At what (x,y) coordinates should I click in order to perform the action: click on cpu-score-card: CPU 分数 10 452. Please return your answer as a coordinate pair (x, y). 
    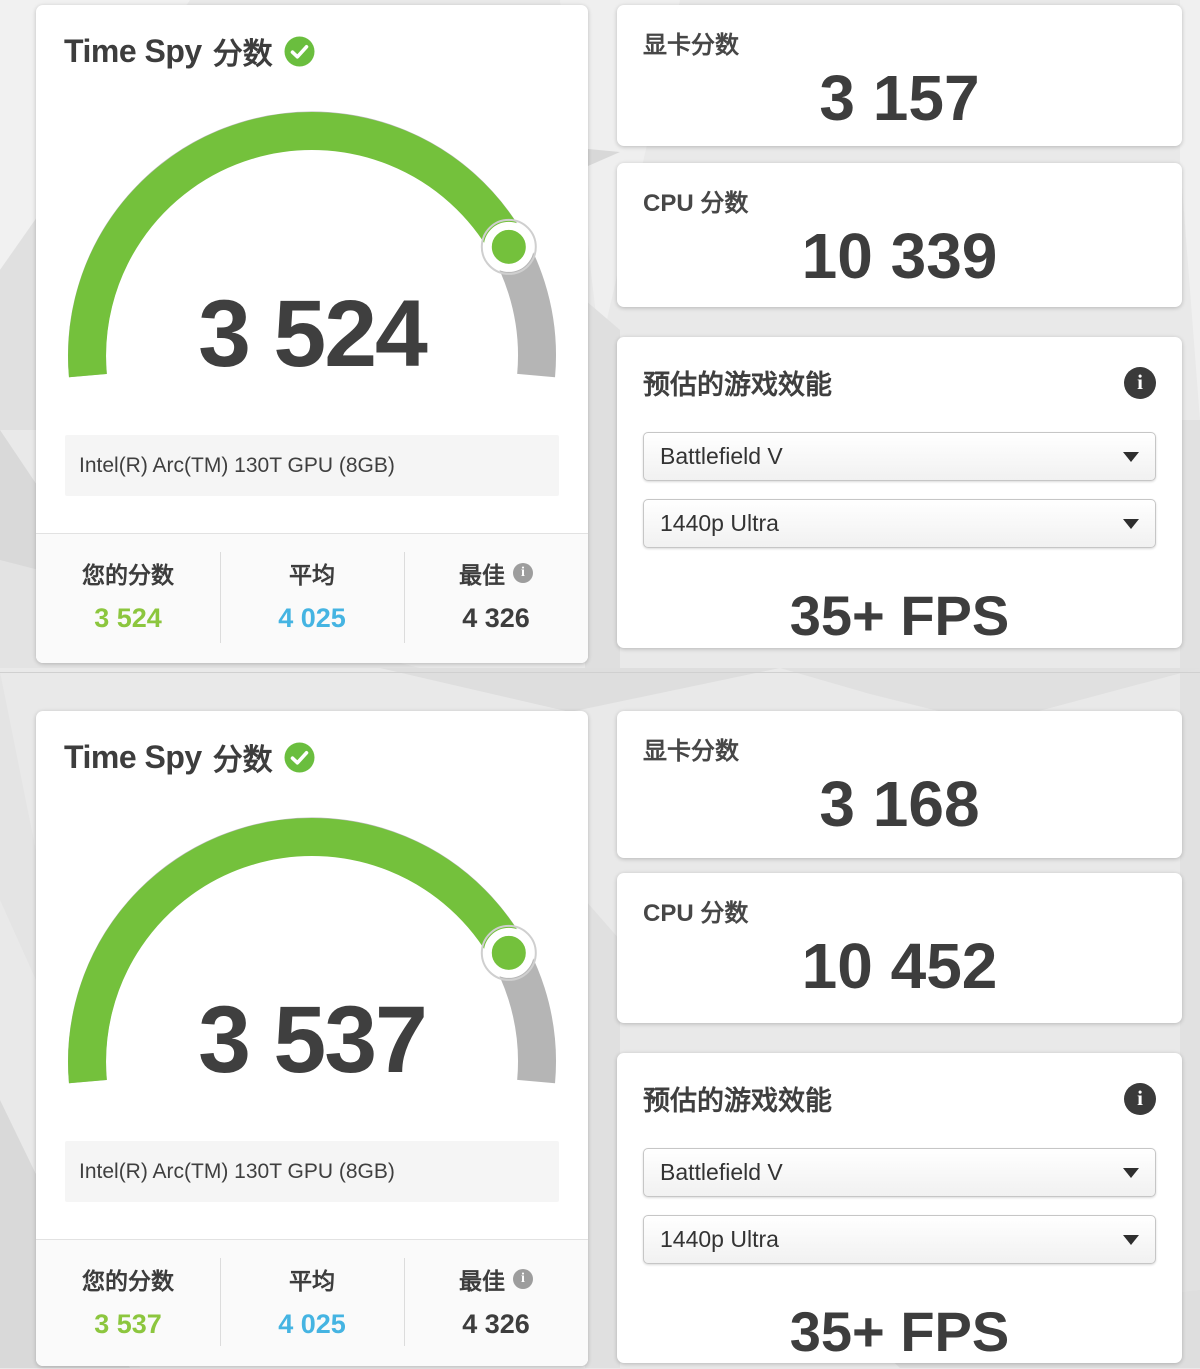
    Looking at the image, I should click on (899, 948).